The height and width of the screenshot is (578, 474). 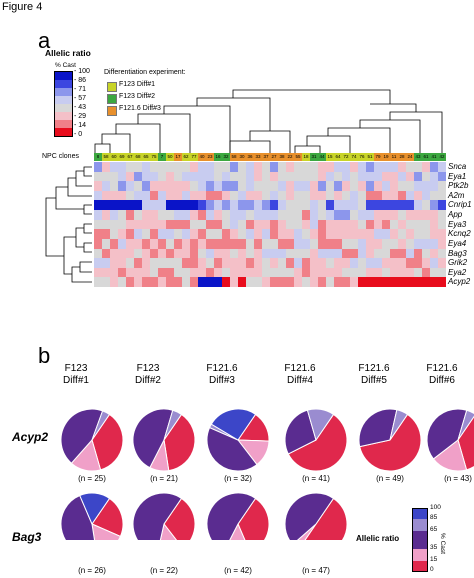 What do you see at coordinates (458, 186) in the screenshot?
I see `gene-label: Ptk2b` at bounding box center [458, 186].